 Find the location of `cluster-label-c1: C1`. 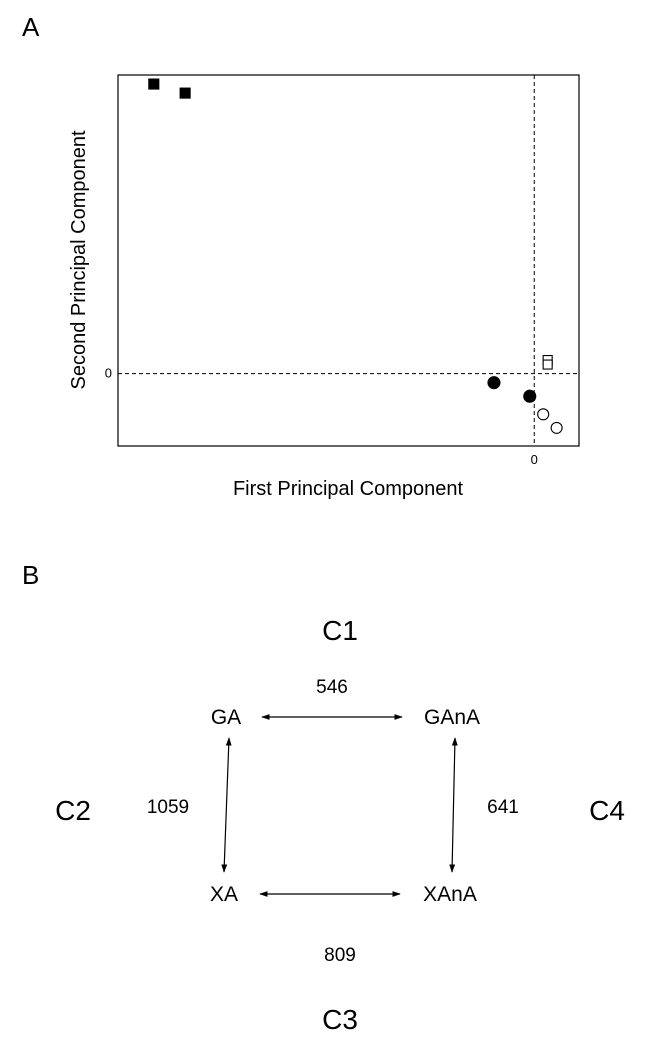

cluster-label-c1: C1 is located at coordinates (340, 630).